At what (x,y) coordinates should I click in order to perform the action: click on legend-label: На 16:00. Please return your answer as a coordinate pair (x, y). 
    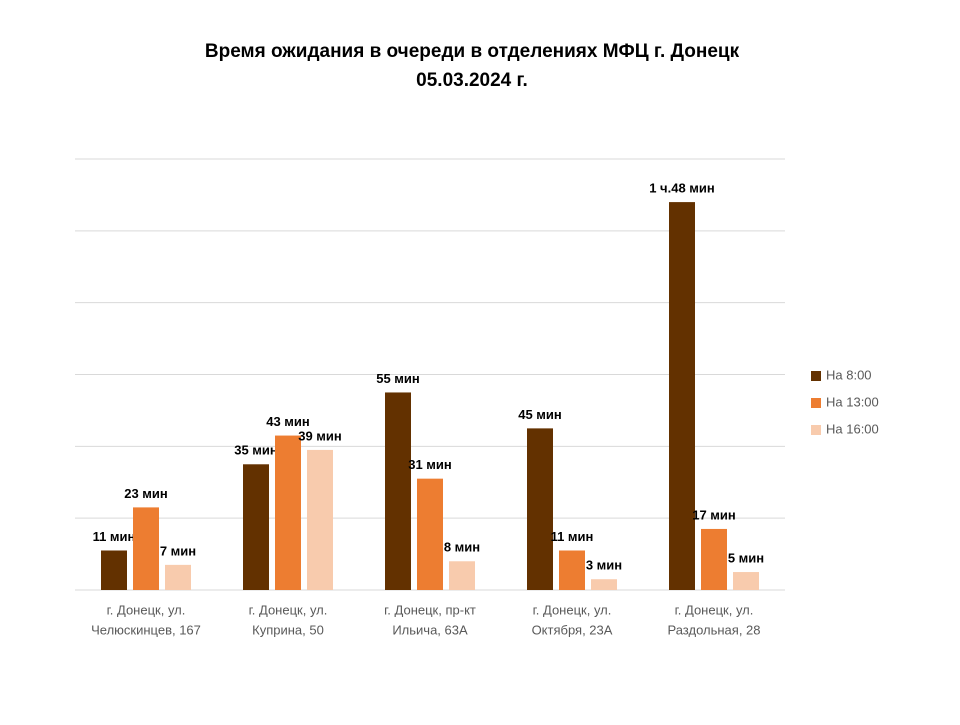
    Looking at the image, I should click on (852, 428).